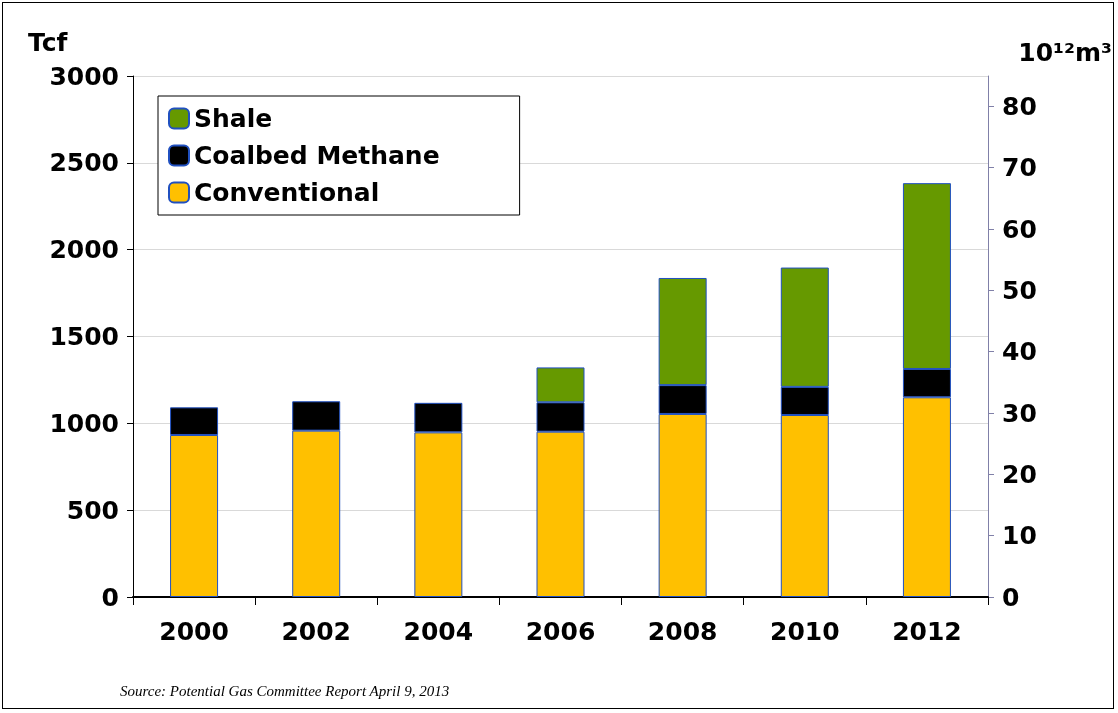 Image resolution: width=1118 pixels, height=713 pixels. What do you see at coordinates (682, 631) in the screenshot?
I see `x-tick-label: 2008` at bounding box center [682, 631].